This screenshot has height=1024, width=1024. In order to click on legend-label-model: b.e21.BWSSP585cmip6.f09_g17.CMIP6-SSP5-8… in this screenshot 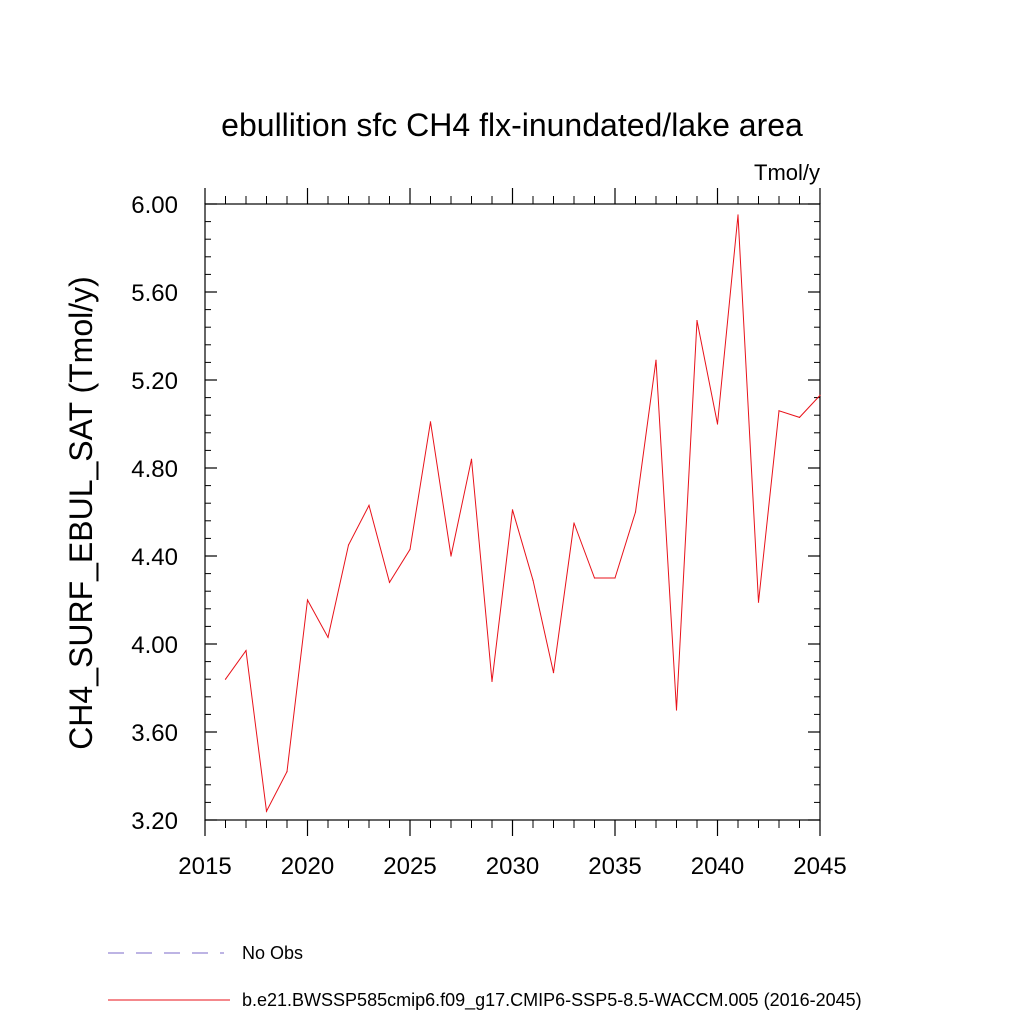, I will do `click(552, 1000)`.